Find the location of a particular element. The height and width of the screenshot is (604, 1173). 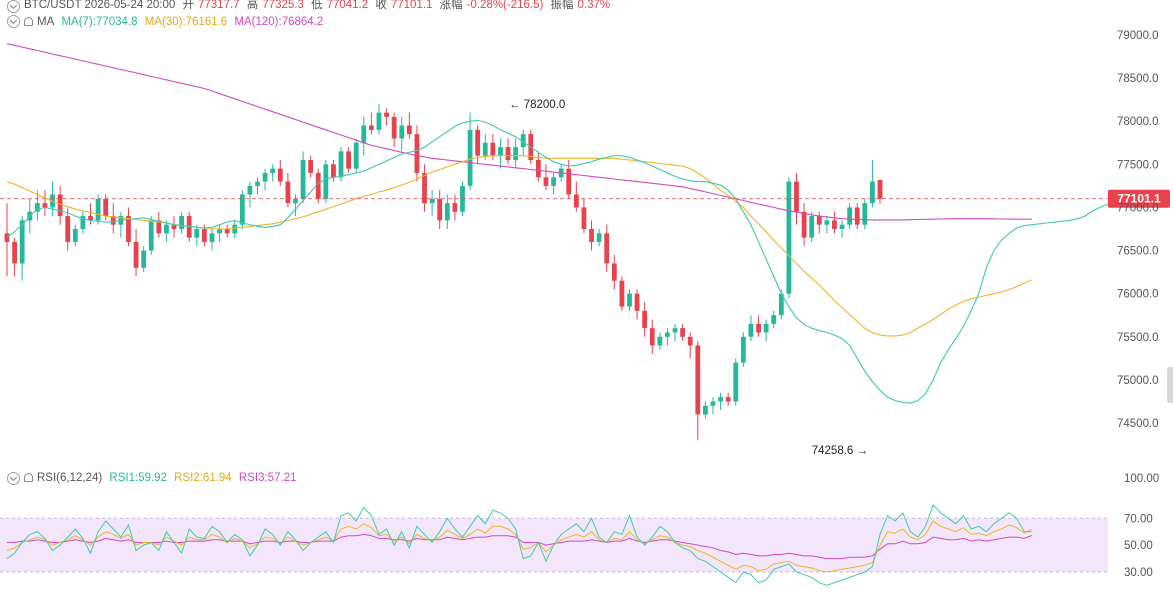

last-price-tag is located at coordinates (1139, 198).